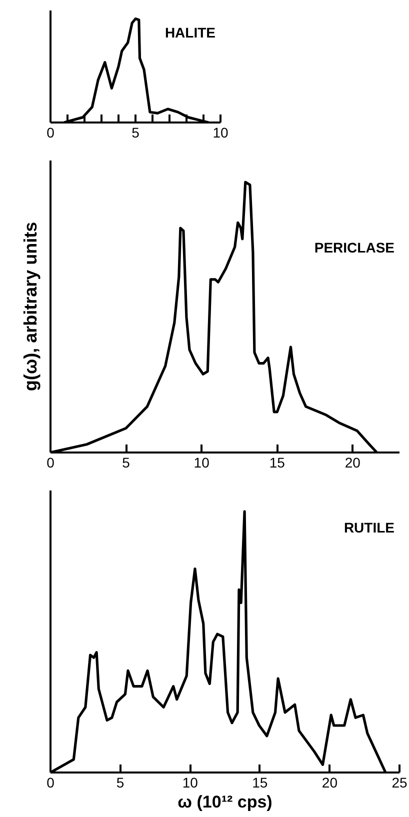  I want to click on text: PERICLASE, so click(354, 248).